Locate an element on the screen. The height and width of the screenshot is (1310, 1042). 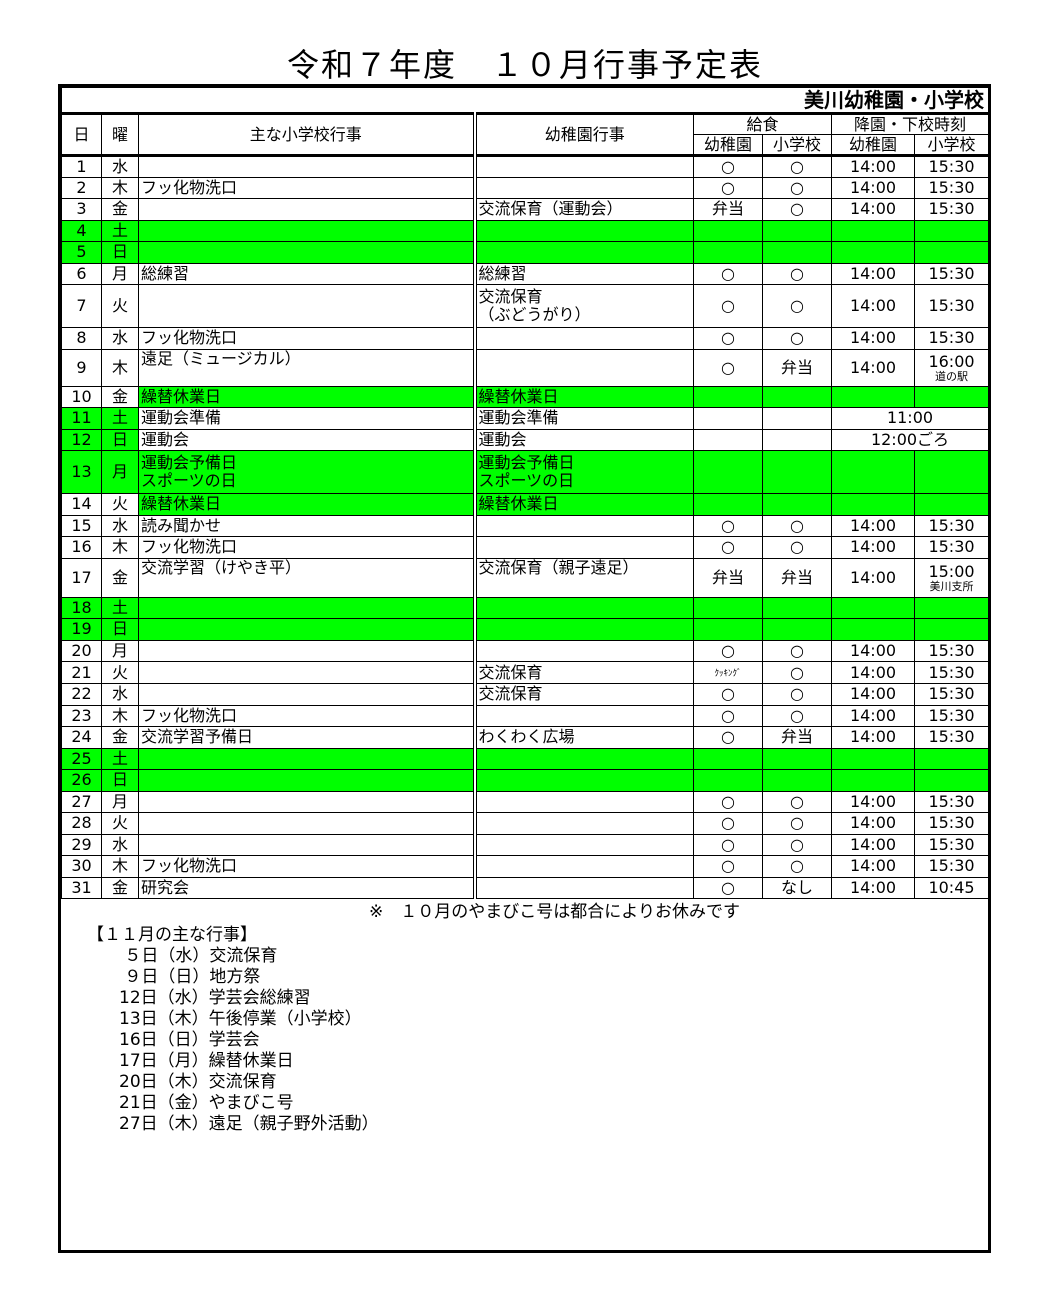
day-cell-text: 24 is located at coordinates (81, 737).